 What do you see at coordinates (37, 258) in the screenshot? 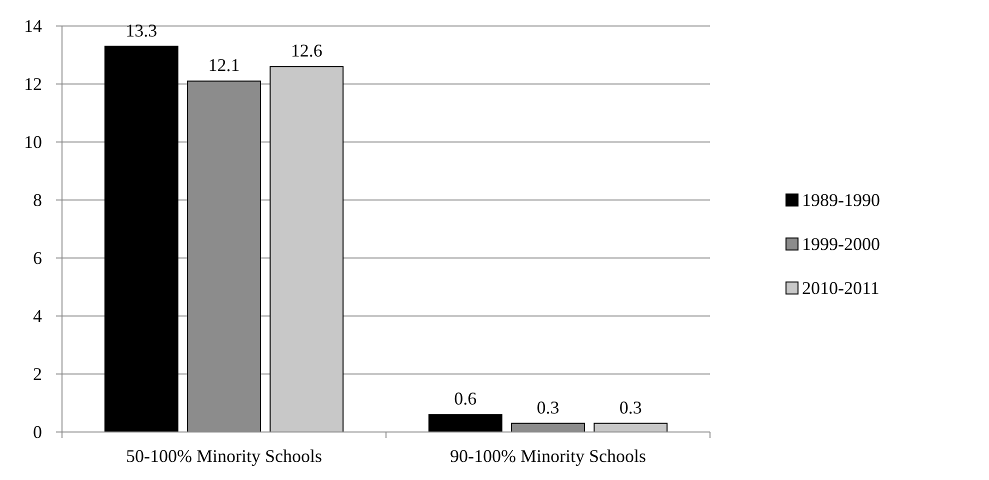
I see `y-tick-label: 6` at bounding box center [37, 258].